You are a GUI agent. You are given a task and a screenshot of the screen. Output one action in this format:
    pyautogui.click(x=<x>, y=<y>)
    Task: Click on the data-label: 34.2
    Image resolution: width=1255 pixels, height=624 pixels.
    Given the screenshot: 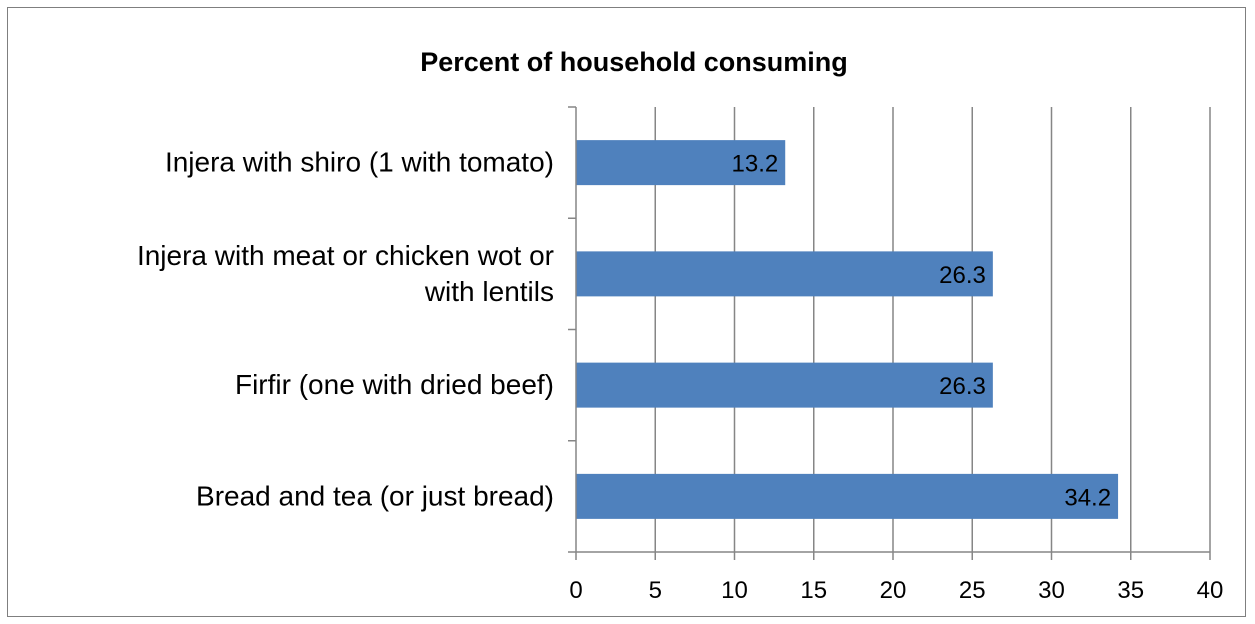 What is the action you would take?
    pyautogui.click(x=1087, y=497)
    